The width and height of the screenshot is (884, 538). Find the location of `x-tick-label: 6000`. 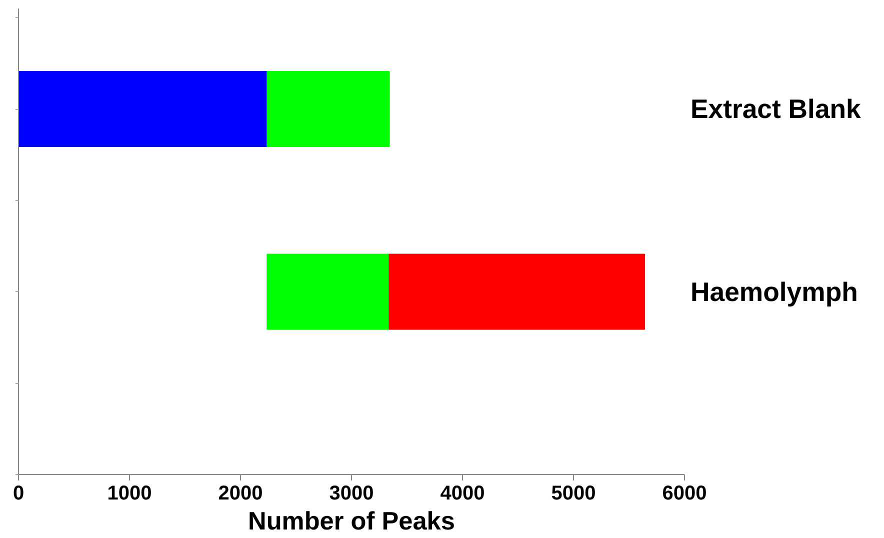

x-tick-label: 6000 is located at coordinates (684, 493).